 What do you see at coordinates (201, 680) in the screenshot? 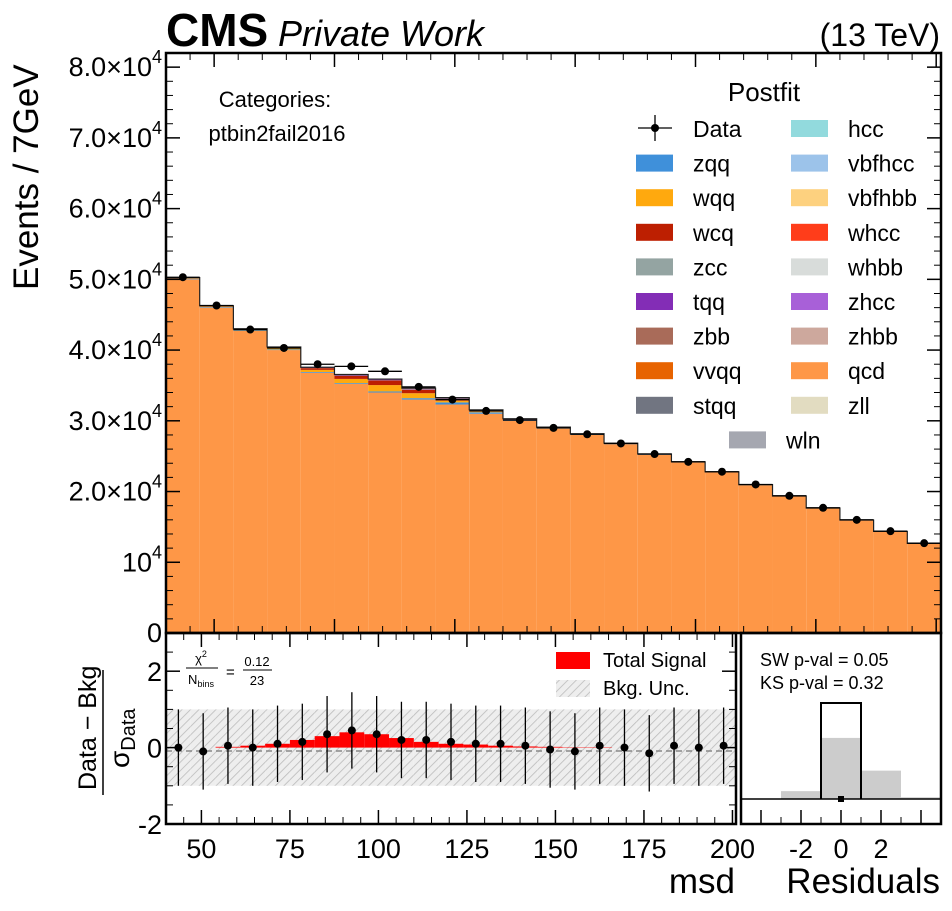
I see `svg-text: Nbins` at bounding box center [201, 680].